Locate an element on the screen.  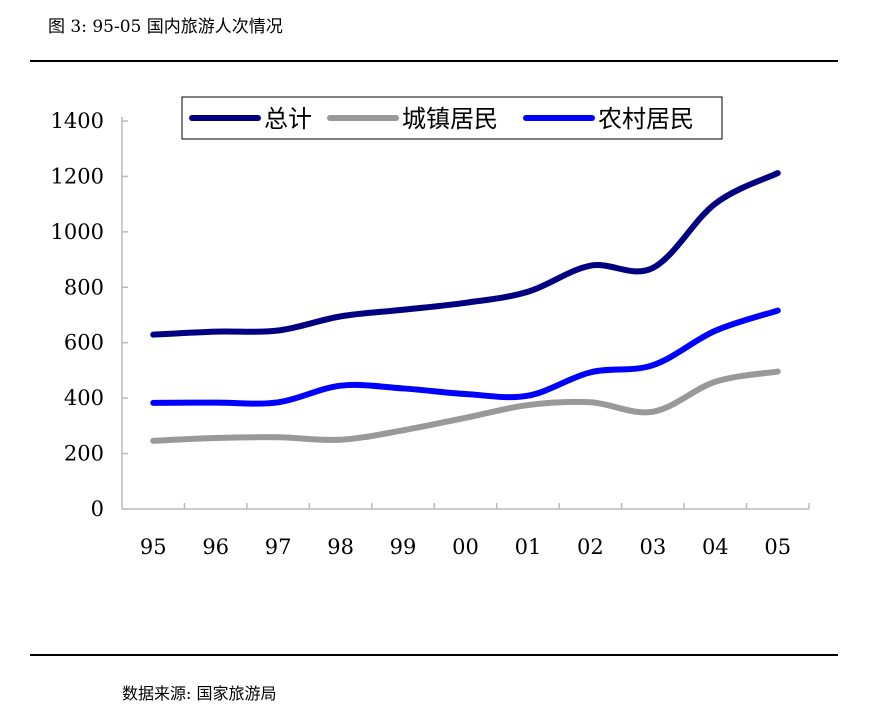
y-tick-label: 200 is located at coordinates (84, 454).